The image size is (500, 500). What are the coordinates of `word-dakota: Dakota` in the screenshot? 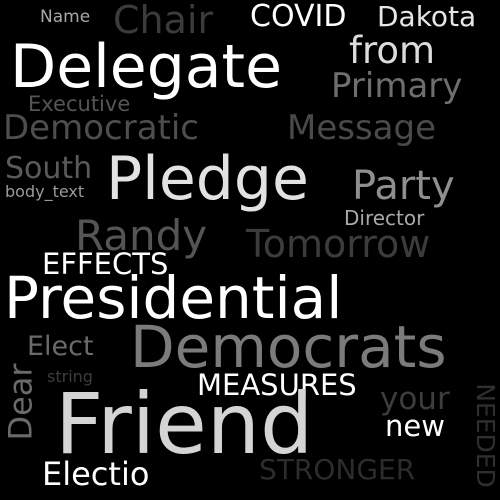 It's located at (427, 16).